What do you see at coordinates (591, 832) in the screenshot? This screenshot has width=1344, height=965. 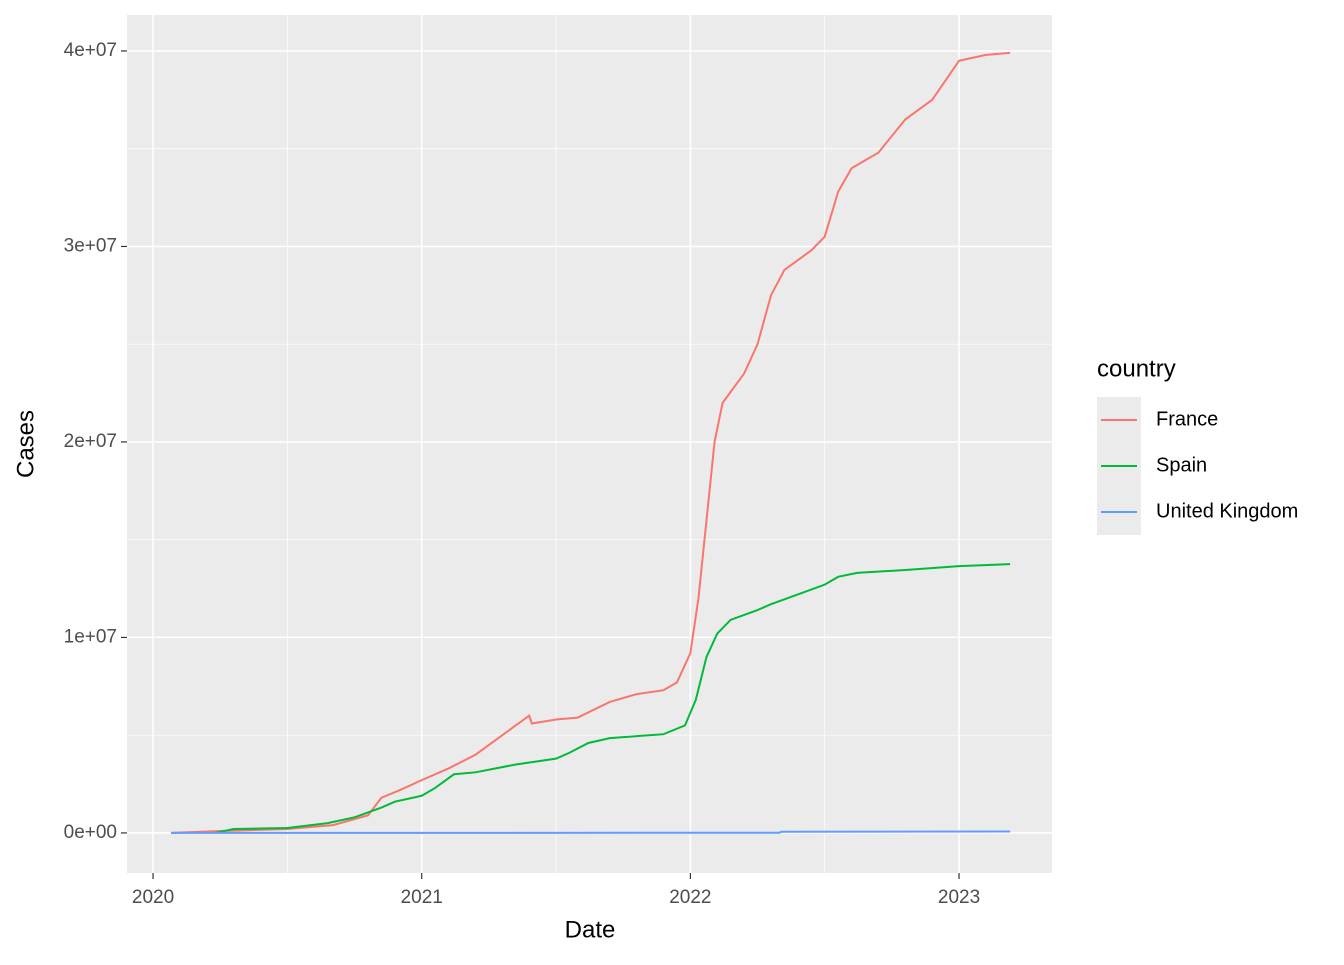 I see `series-line` at bounding box center [591, 832].